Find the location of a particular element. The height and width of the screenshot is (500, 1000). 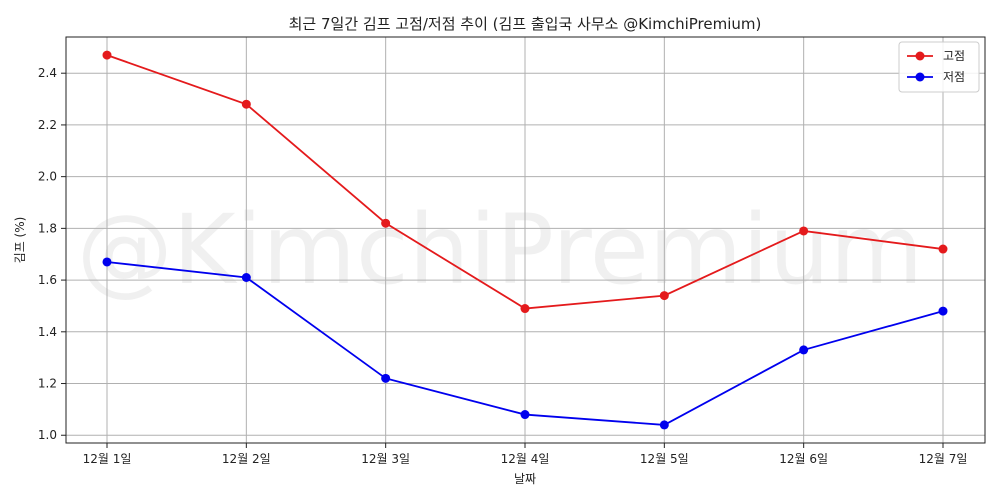

x-tick-label: 12월 3일 is located at coordinates (385, 459).